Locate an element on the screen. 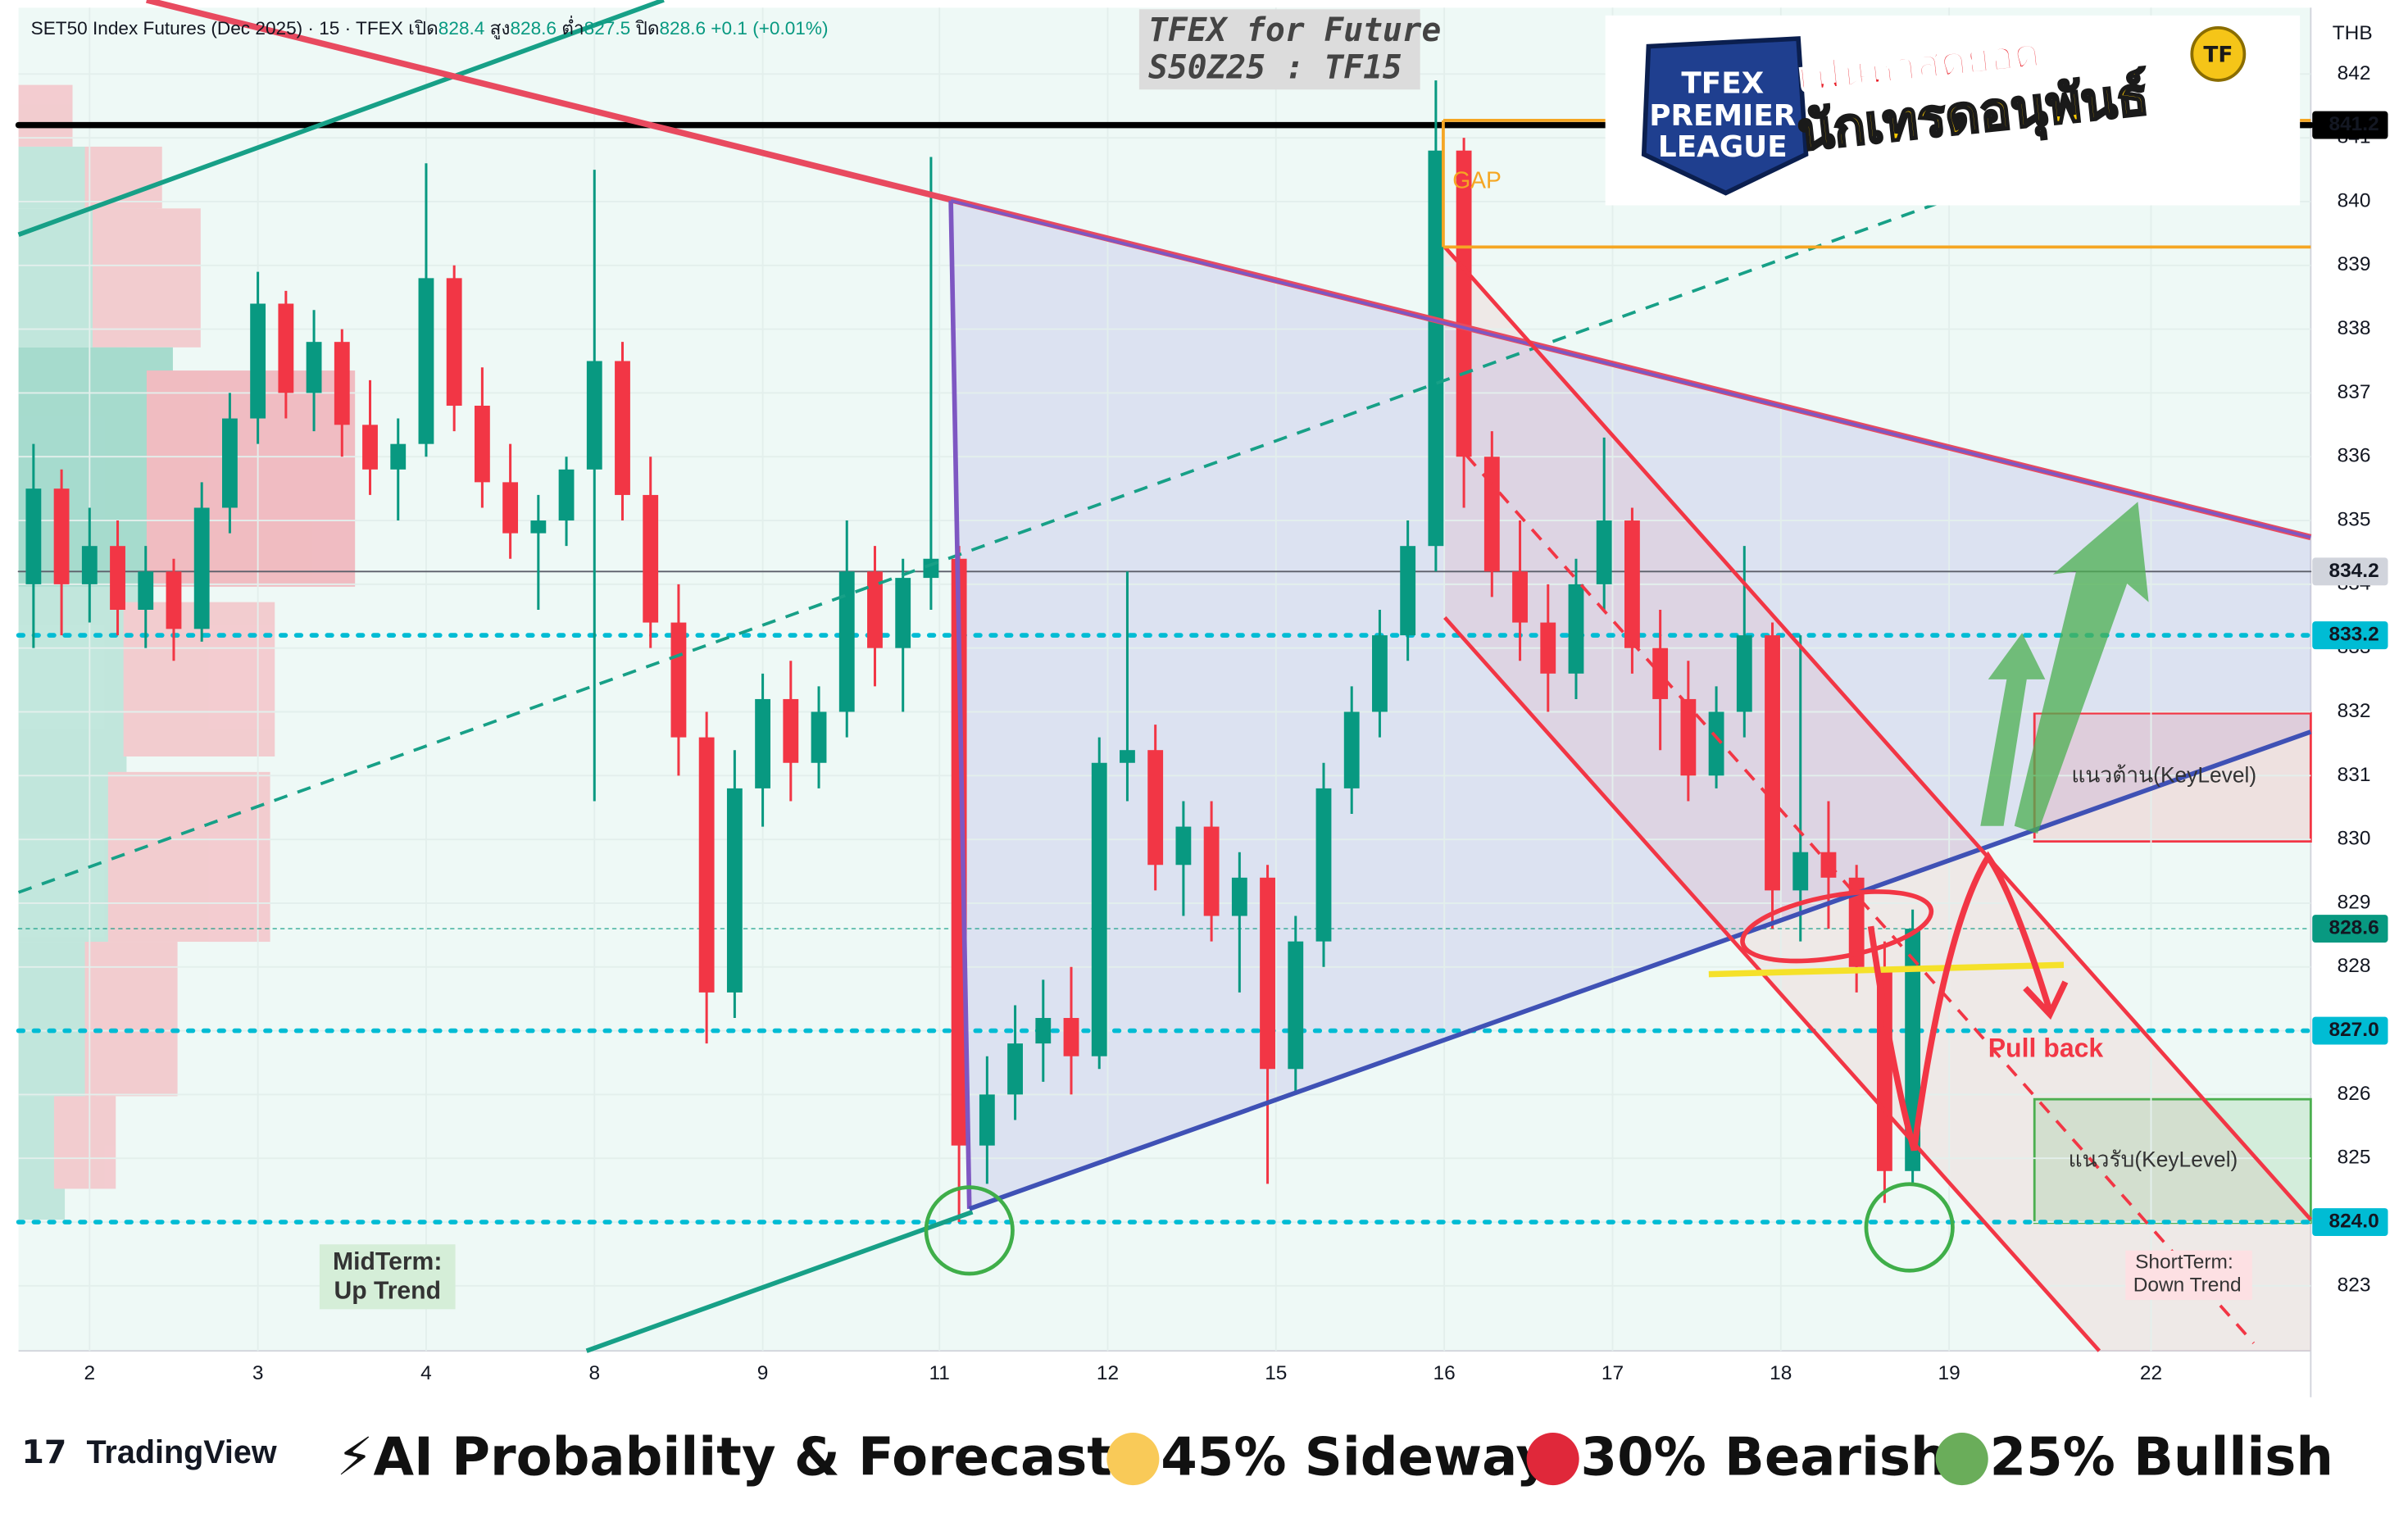 Image resolution: width=2408 pixels, height=1513 pixels. price-label: 828.6 is located at coordinates (2353, 928).